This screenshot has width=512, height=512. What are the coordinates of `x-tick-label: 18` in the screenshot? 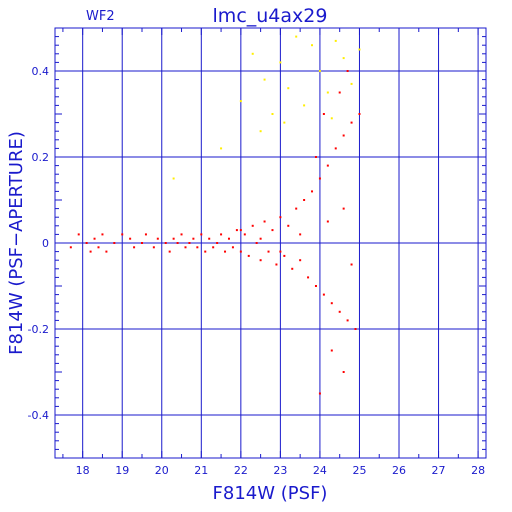 It's located at (83, 470).